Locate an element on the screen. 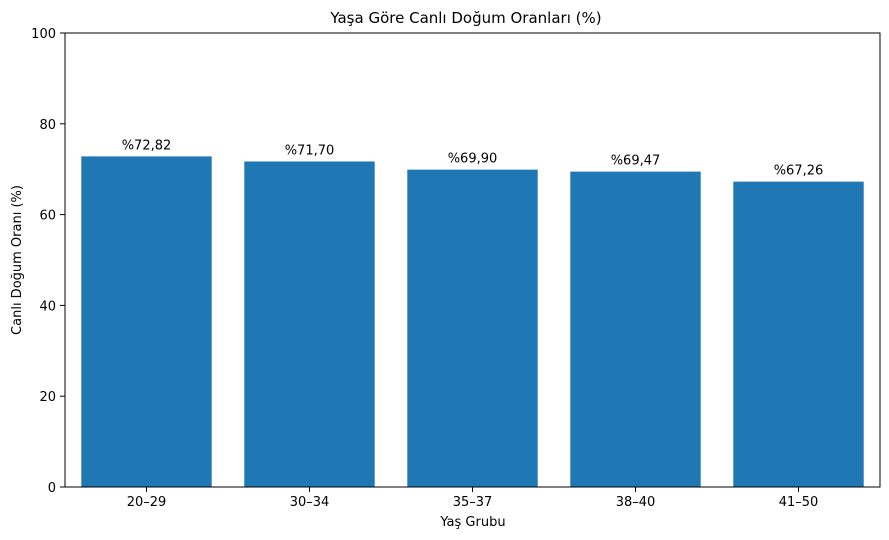 This screenshot has height=540, width=889. y-tick-label: 60 is located at coordinates (47, 216).